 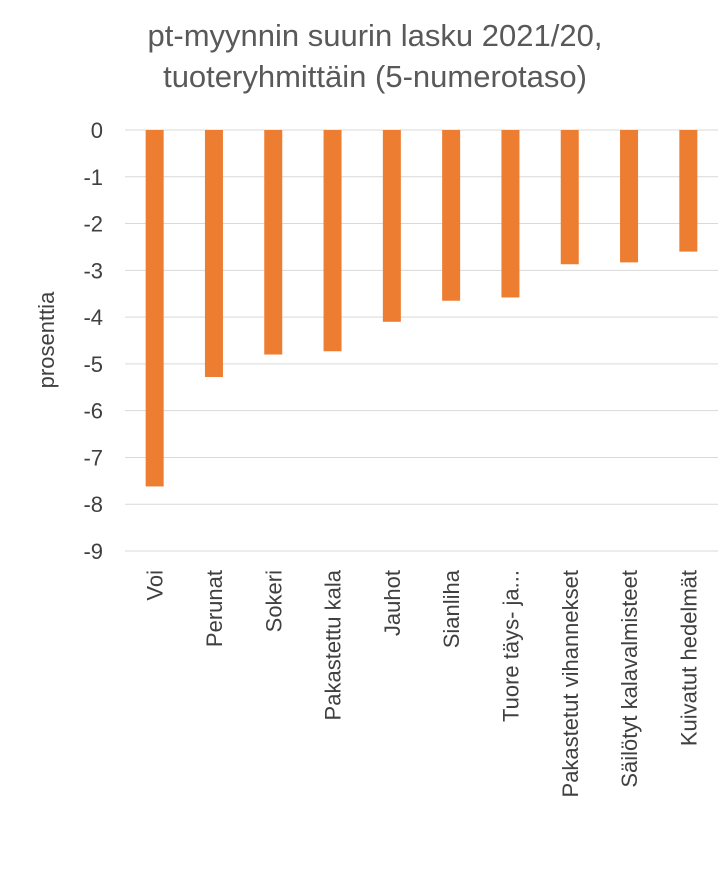 What do you see at coordinates (570, 683) in the screenshot?
I see `x-tick-label: Pakastetut vihannekset` at bounding box center [570, 683].